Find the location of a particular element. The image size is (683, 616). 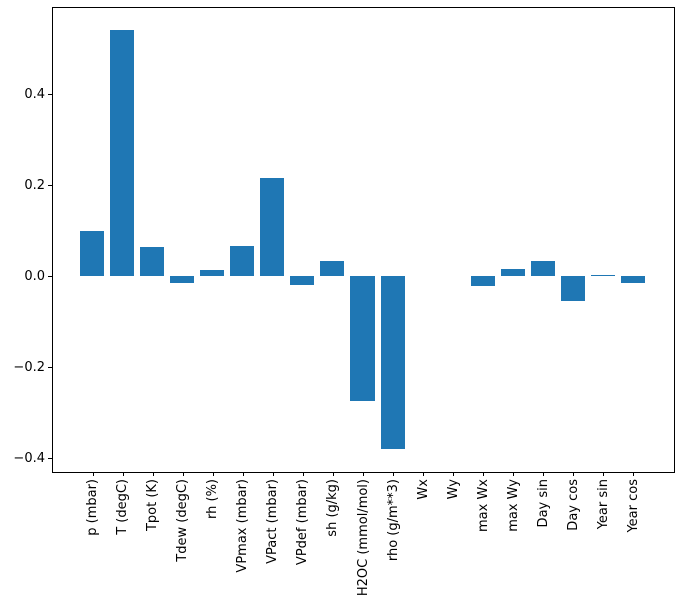

x-tick-label: sh (g/kg) is located at coordinates (333, 508).